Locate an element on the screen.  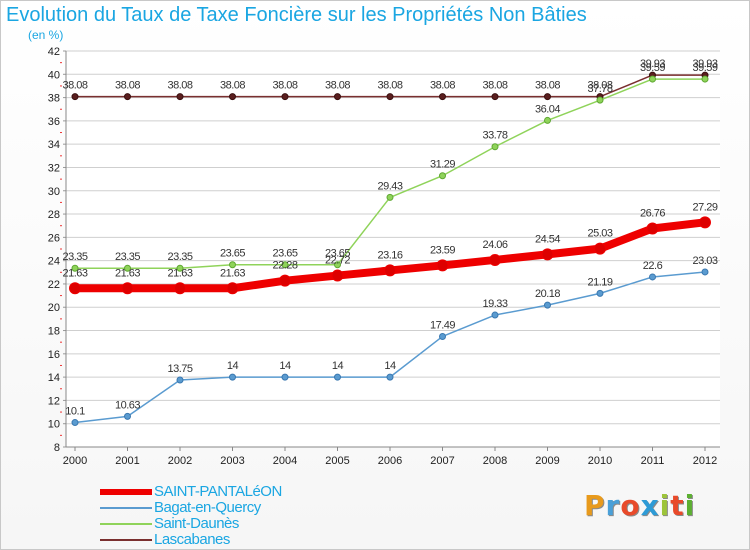
data-point-saint-daunes-2000 is located at coordinates (75, 268).